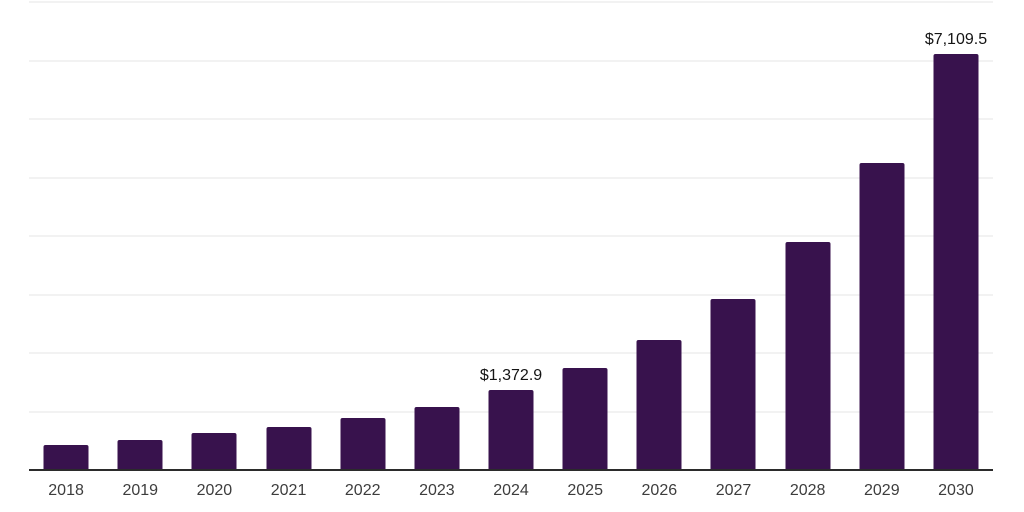 The height and width of the screenshot is (512, 1024). Describe the element at coordinates (511, 470) in the screenshot. I see `x-axis-line` at that location.